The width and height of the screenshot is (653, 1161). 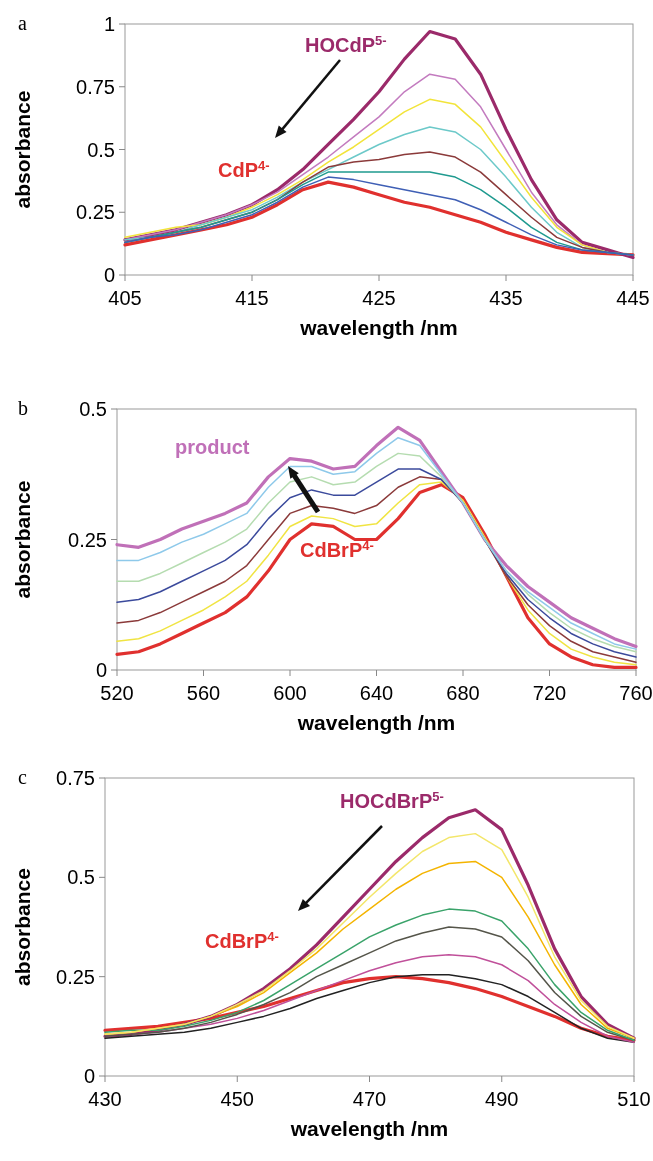 I want to click on x-tick-label: 520, so click(x=117, y=693).